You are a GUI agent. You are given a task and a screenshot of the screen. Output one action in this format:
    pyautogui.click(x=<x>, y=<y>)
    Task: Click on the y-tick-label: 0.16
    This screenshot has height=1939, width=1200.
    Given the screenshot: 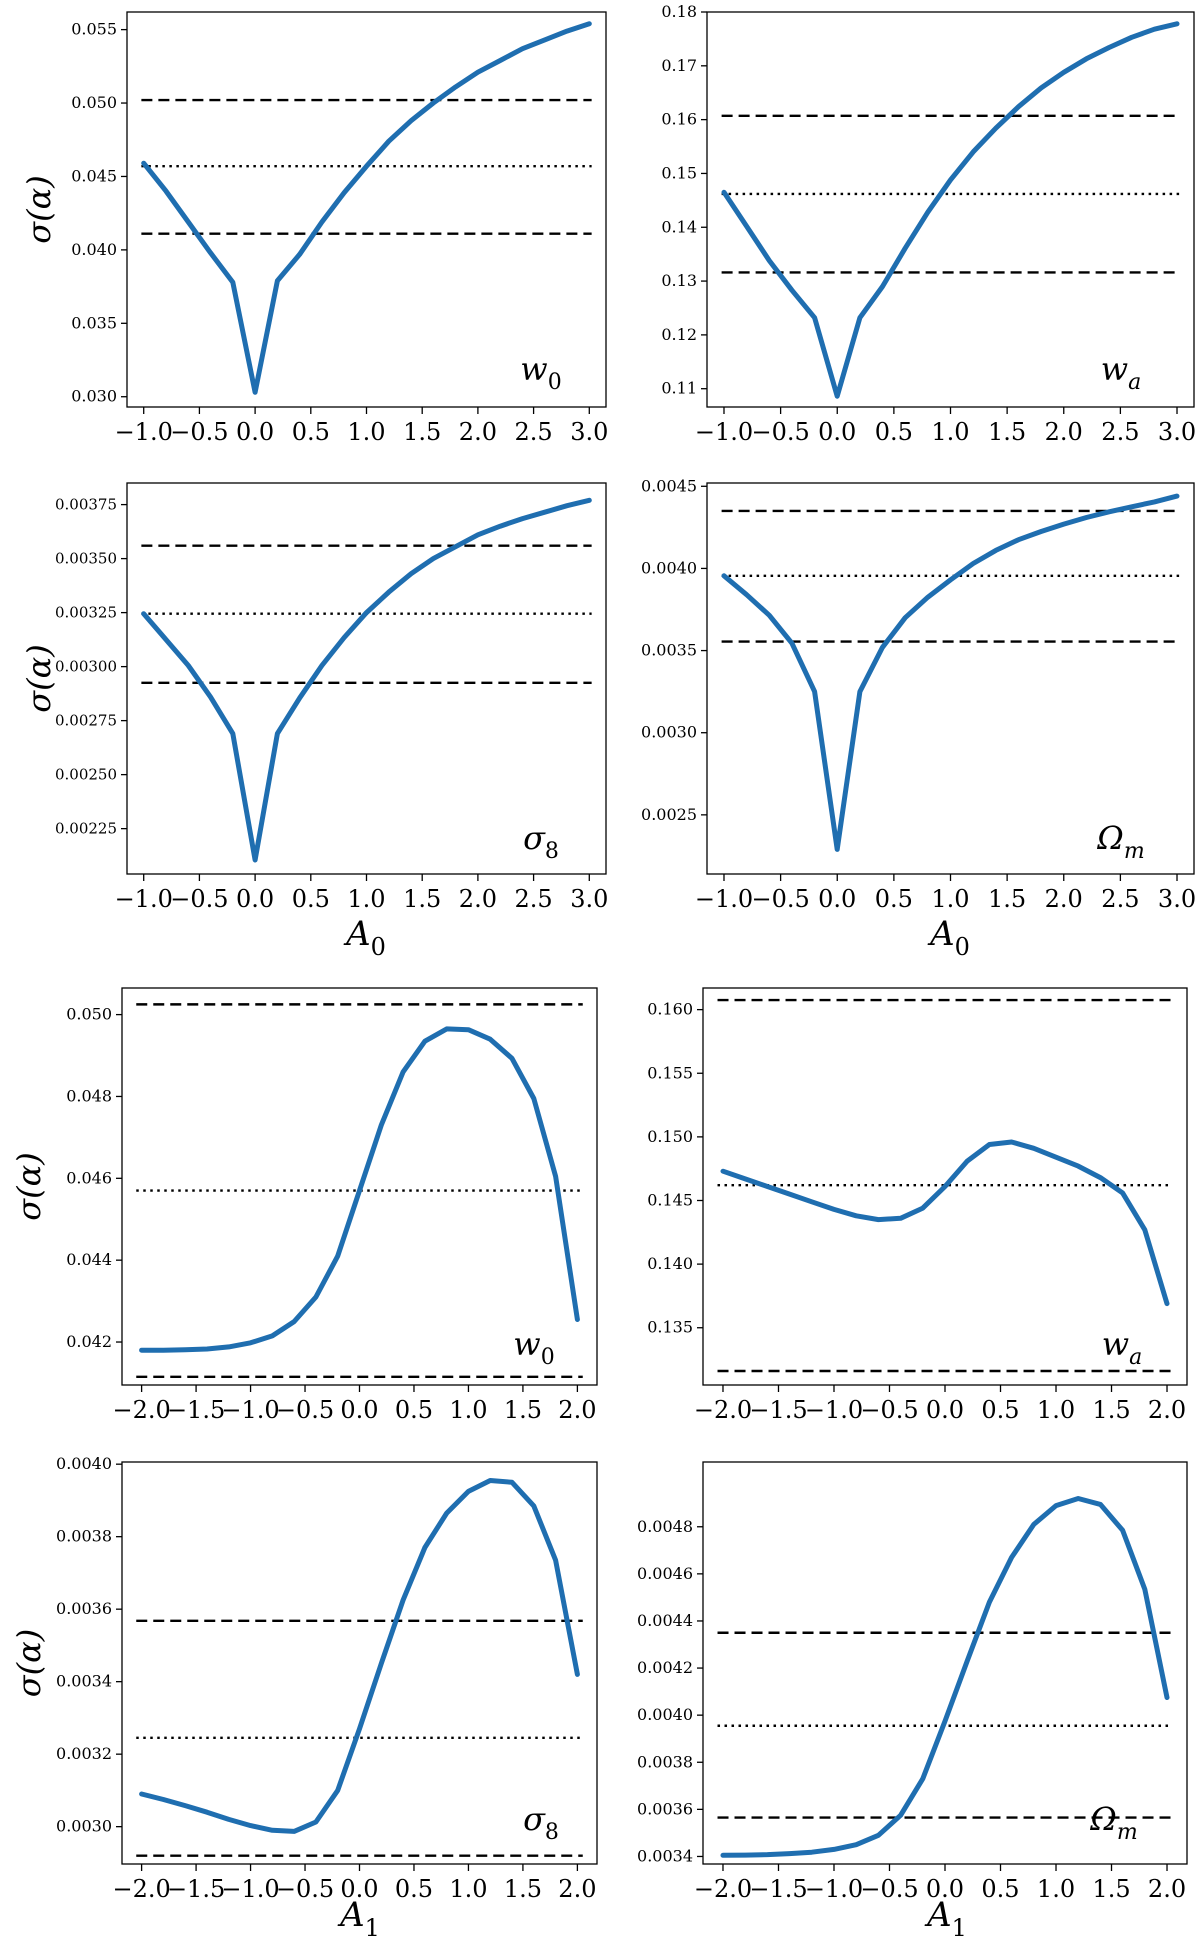 What is the action you would take?
    pyautogui.click(x=679, y=119)
    